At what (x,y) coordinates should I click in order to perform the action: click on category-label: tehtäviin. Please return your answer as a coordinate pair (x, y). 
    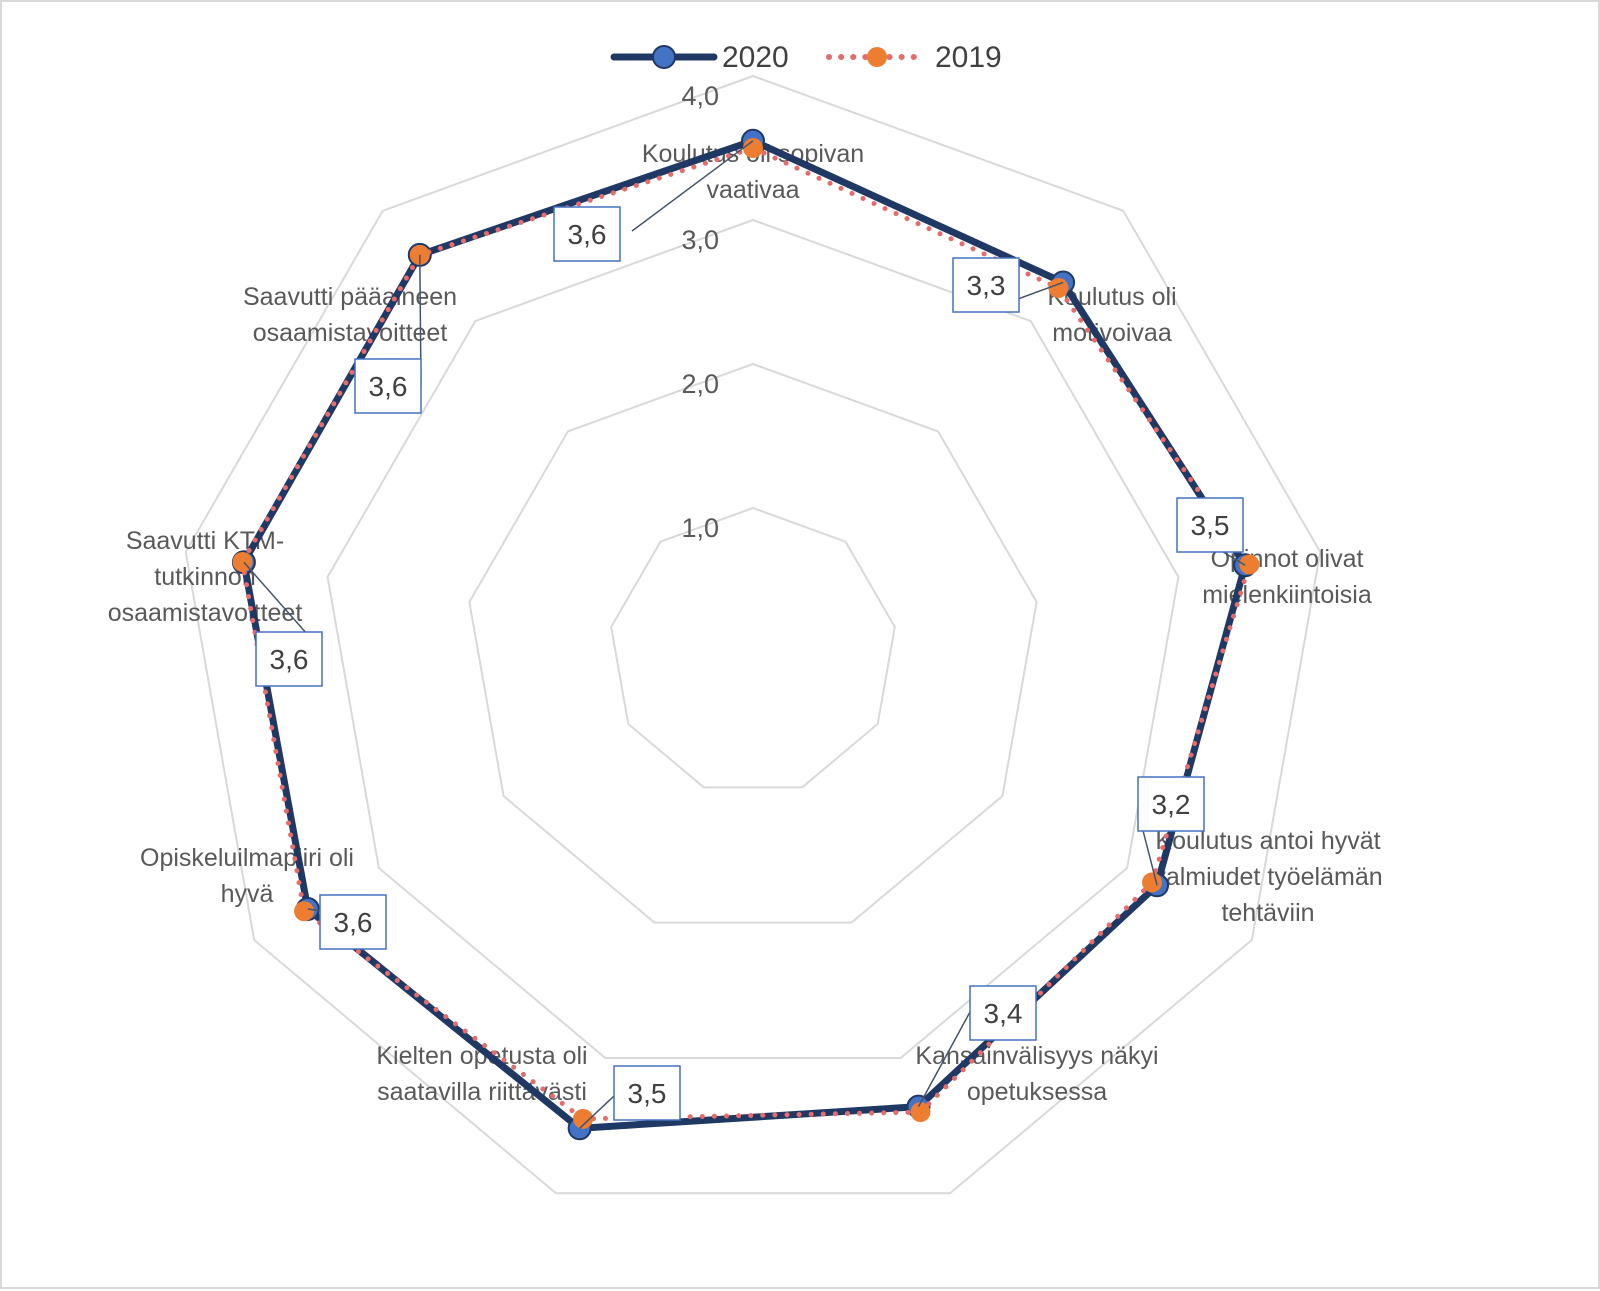
    Looking at the image, I should click on (1267, 913).